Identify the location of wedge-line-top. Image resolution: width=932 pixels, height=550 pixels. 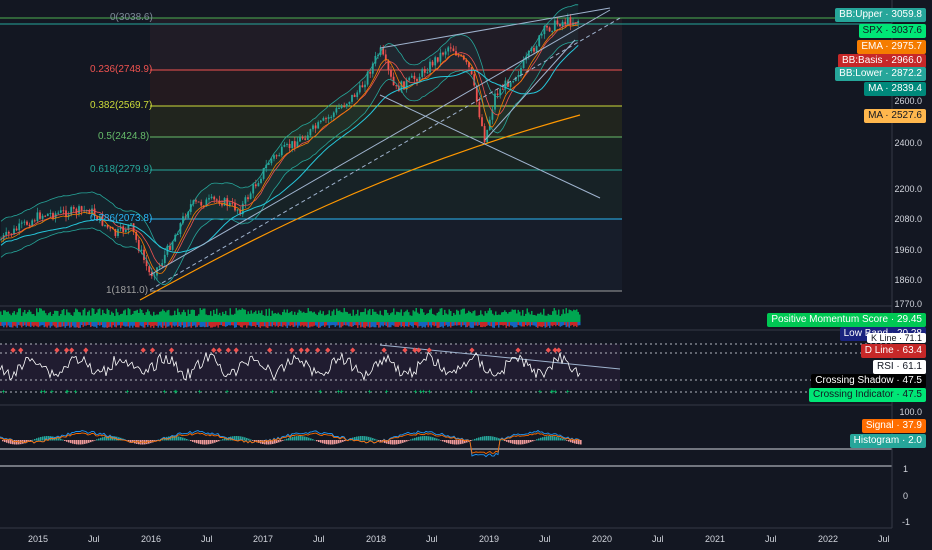
(495, 28).